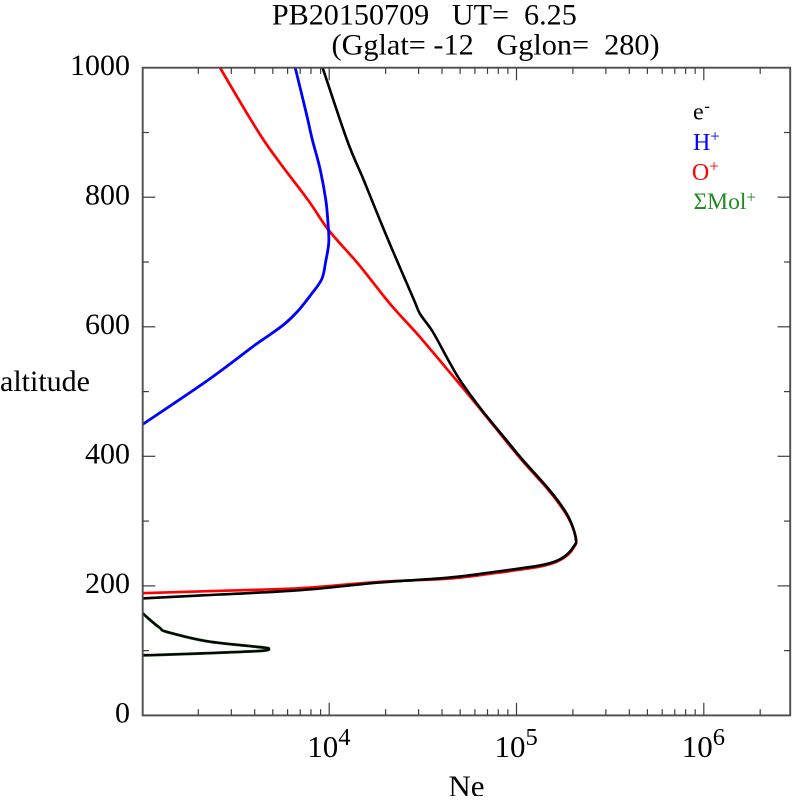 The width and height of the screenshot is (792, 801). I want to click on svg-text: 600, so click(107, 324).